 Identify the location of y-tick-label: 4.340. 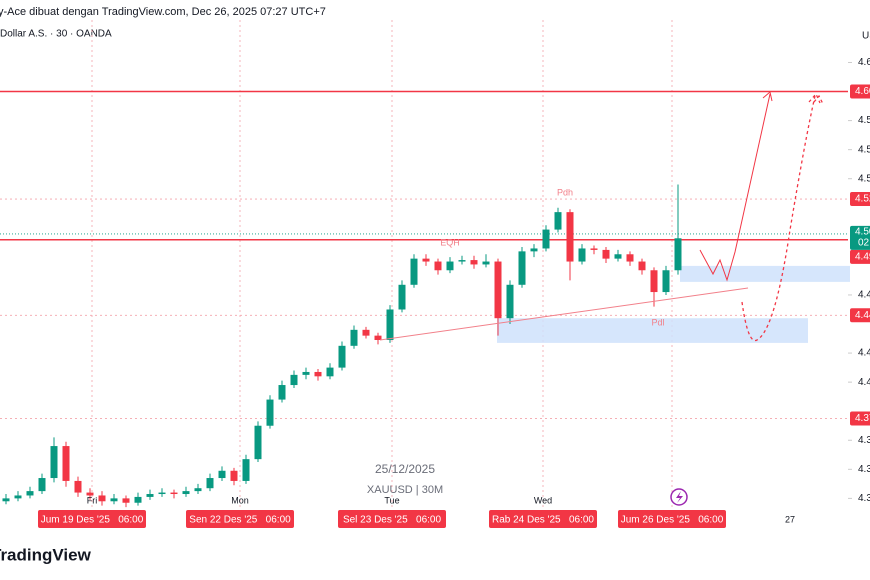
(864, 469).